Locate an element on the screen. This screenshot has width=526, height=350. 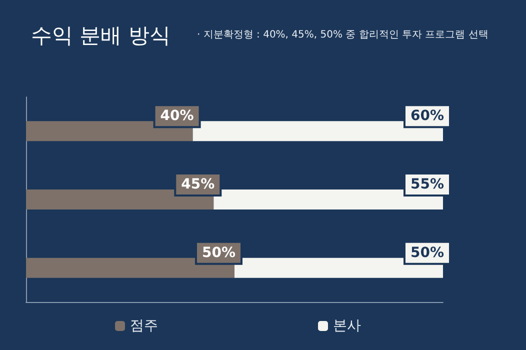
data-label: 55% is located at coordinates (427, 184).